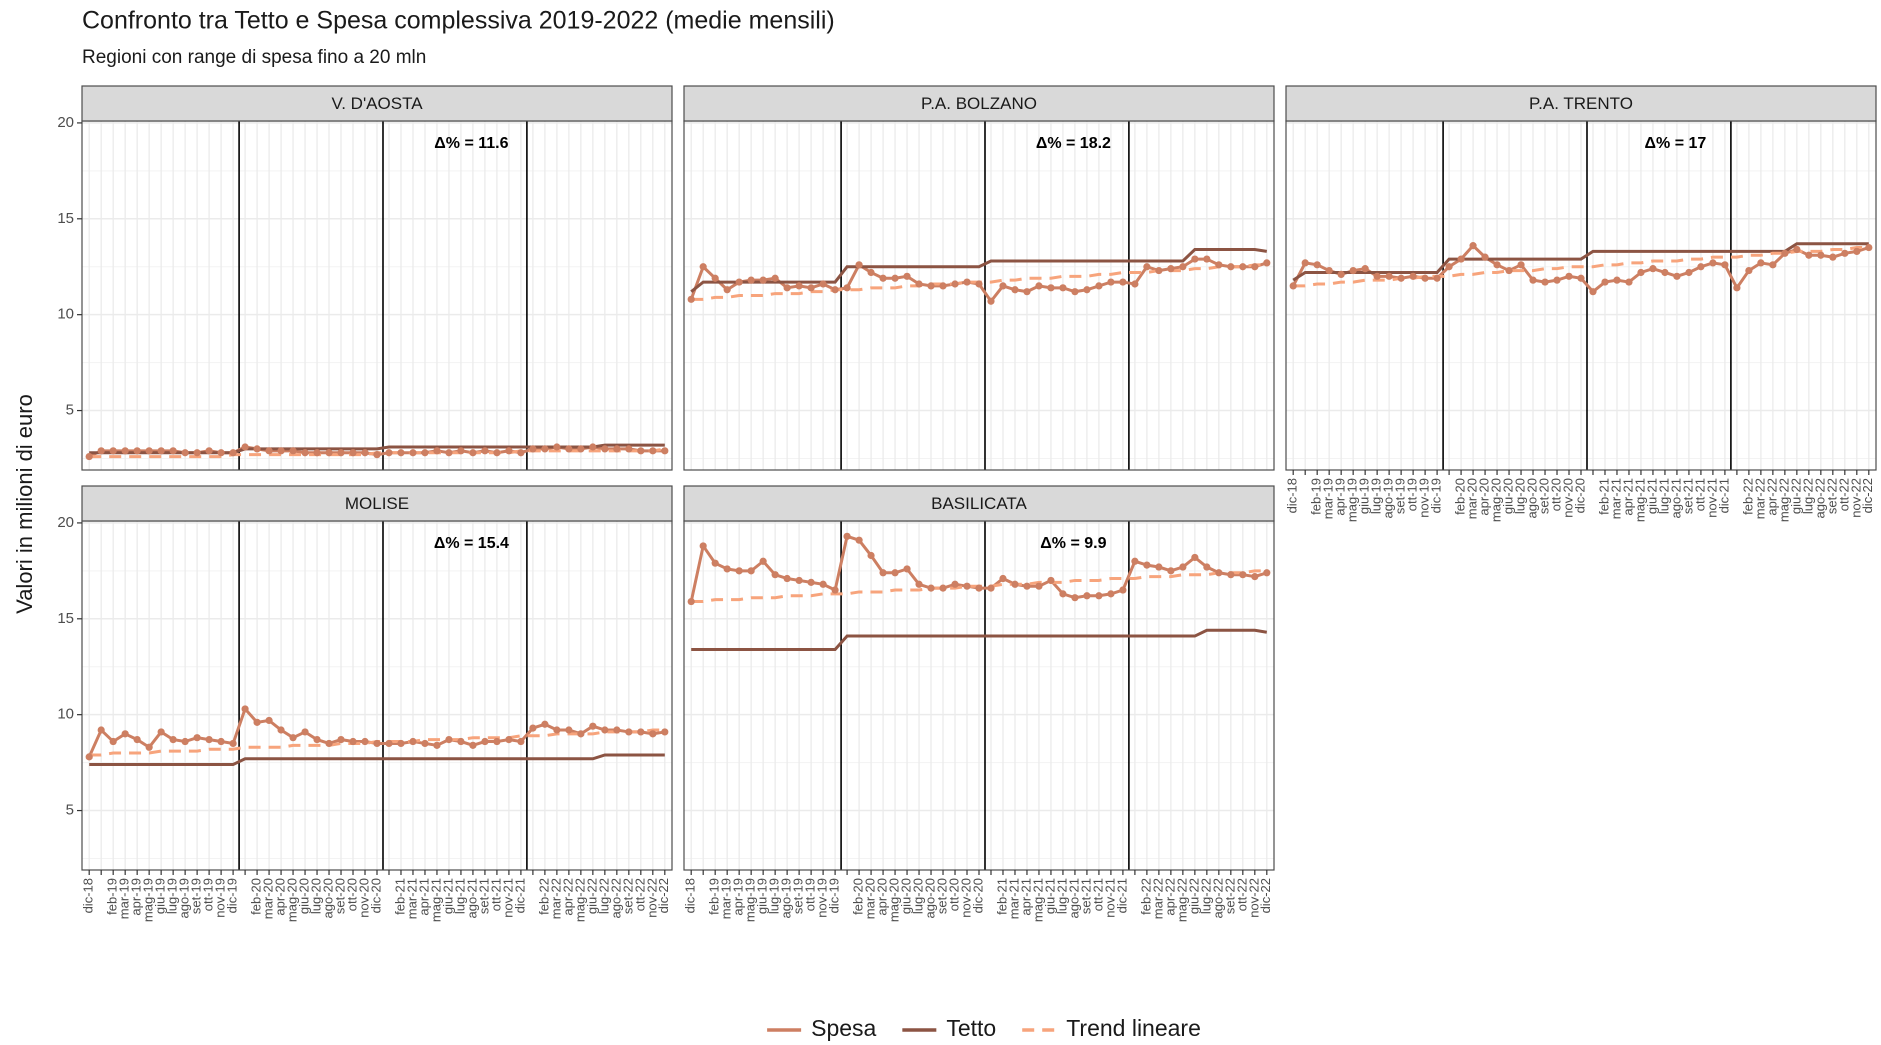  I want to click on x-tick-label: ott-20, so click(1555, 494).